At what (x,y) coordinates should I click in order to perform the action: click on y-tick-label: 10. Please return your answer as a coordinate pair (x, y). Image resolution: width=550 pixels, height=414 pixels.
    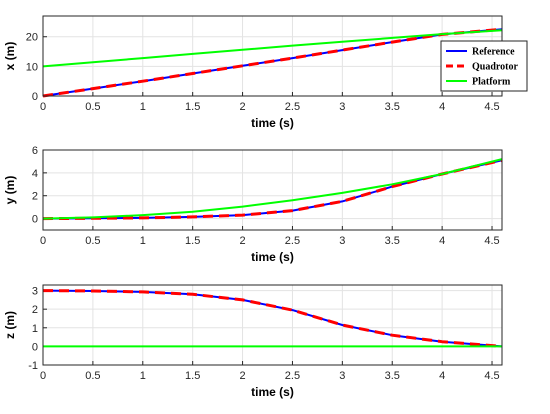
    Looking at the image, I should click on (32, 67).